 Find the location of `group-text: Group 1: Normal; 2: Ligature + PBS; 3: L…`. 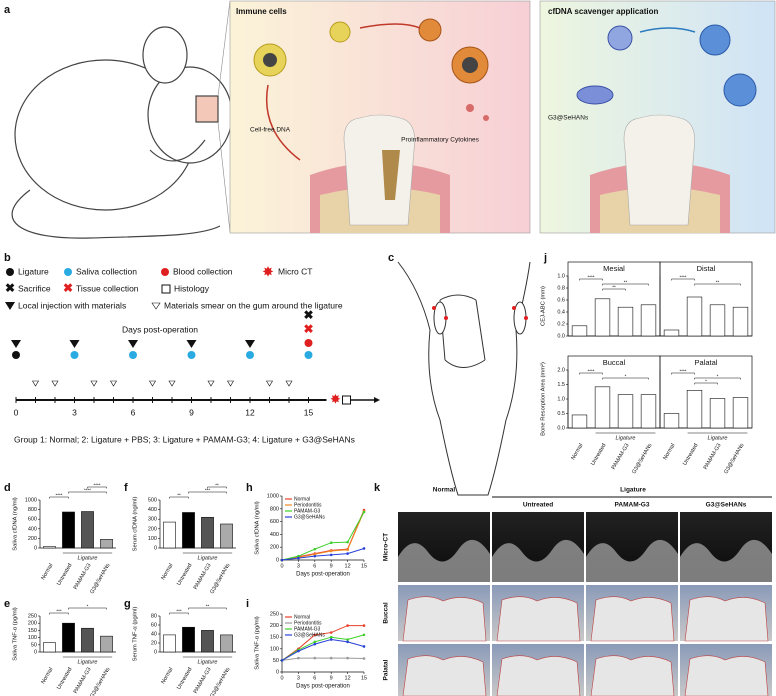

group-text: Group 1: Normal; 2: Ligature + PBS; 3: L… is located at coordinates (184, 439).